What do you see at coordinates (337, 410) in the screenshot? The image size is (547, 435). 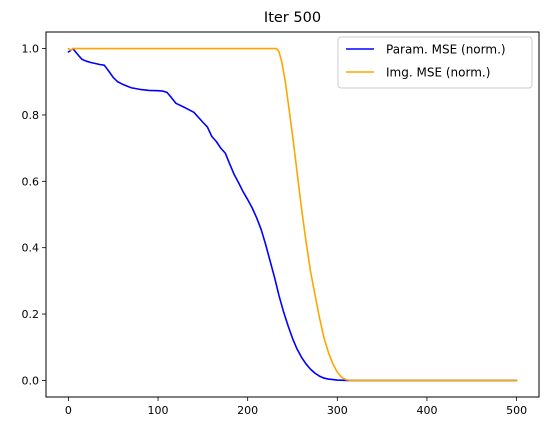 I see `x-tick-label: 300` at bounding box center [337, 410].